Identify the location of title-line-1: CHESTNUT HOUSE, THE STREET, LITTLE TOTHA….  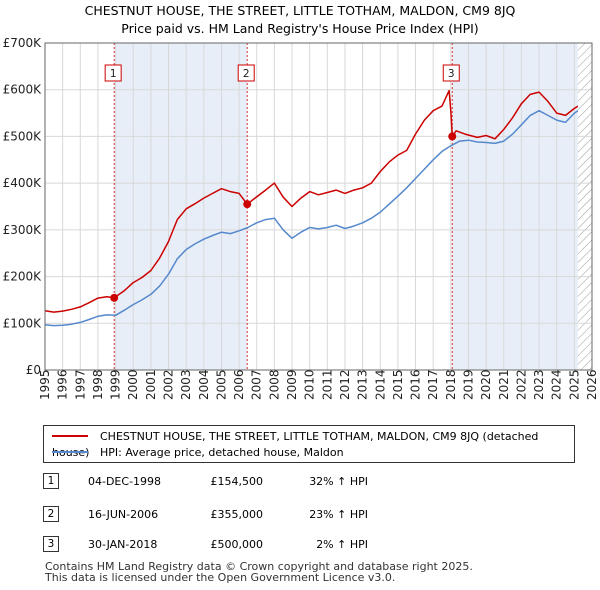
(300, 10).